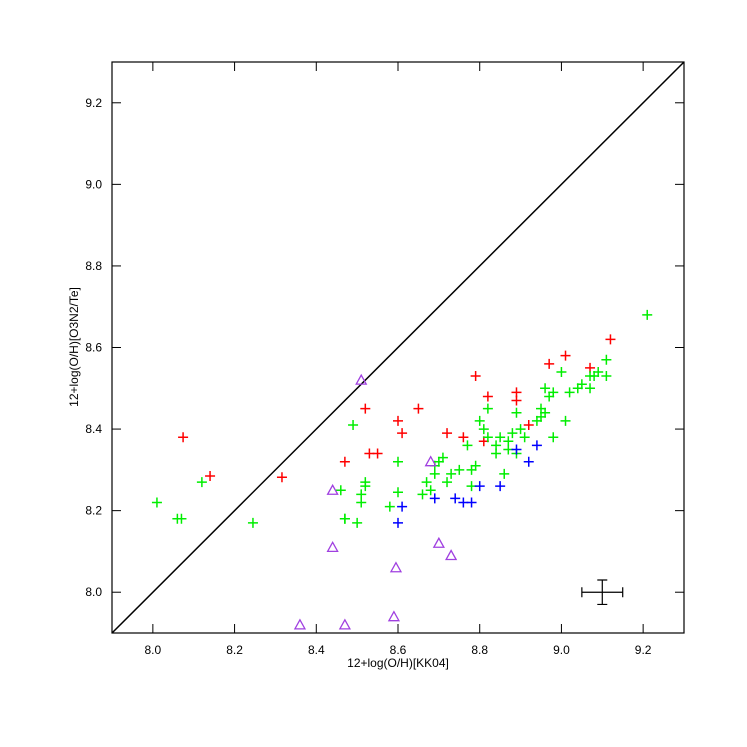  I want to click on x-tick-label: 9.0, so click(561, 650).